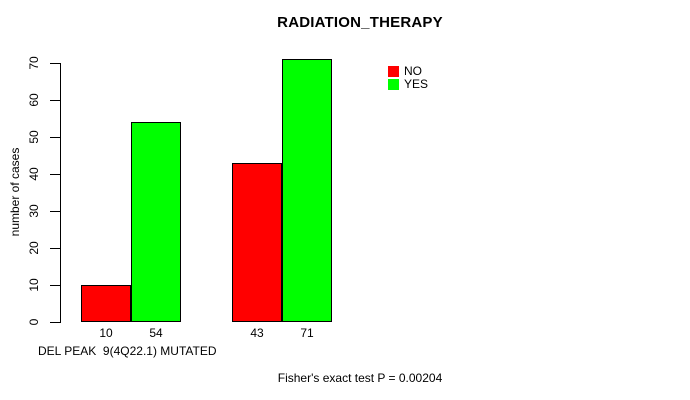  What do you see at coordinates (413, 71) in the screenshot?
I see `legend-label: NO` at bounding box center [413, 71].